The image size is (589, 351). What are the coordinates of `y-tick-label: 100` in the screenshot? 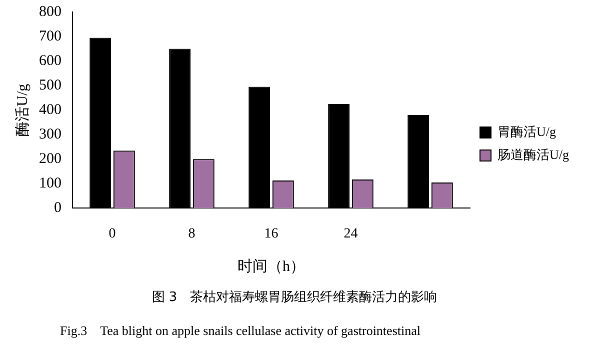 It's located at (50, 184).